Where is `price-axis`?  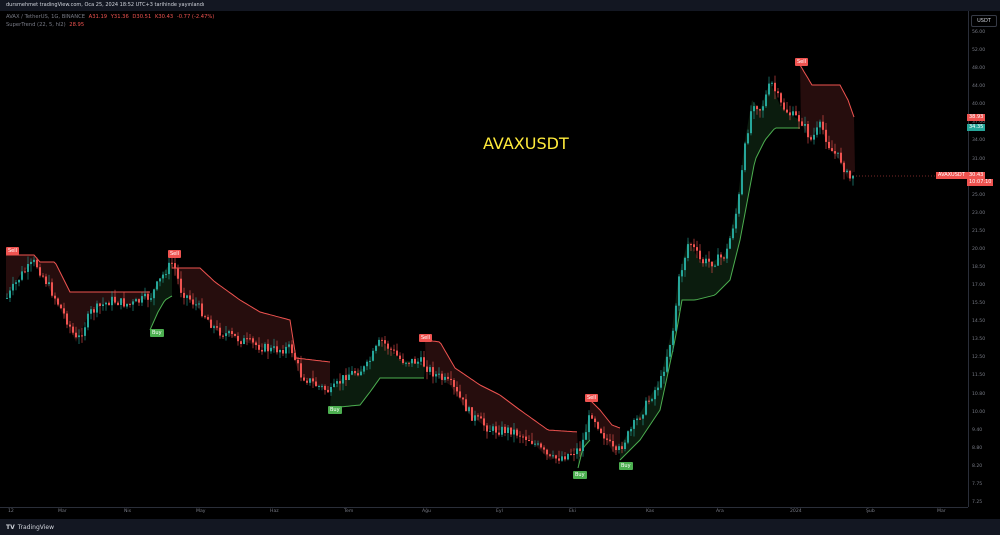
price-axis is located at coordinates (984, 259).